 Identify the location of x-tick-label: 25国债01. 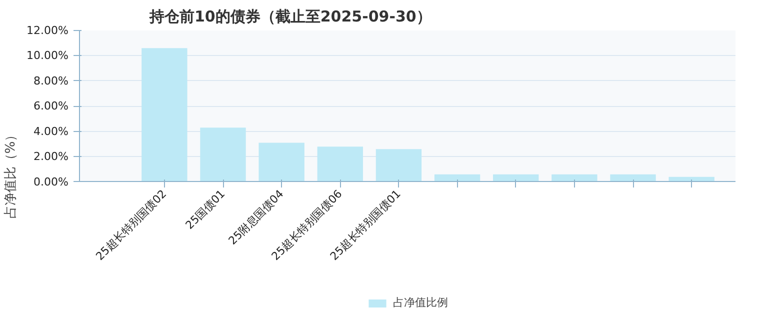
(205, 209).